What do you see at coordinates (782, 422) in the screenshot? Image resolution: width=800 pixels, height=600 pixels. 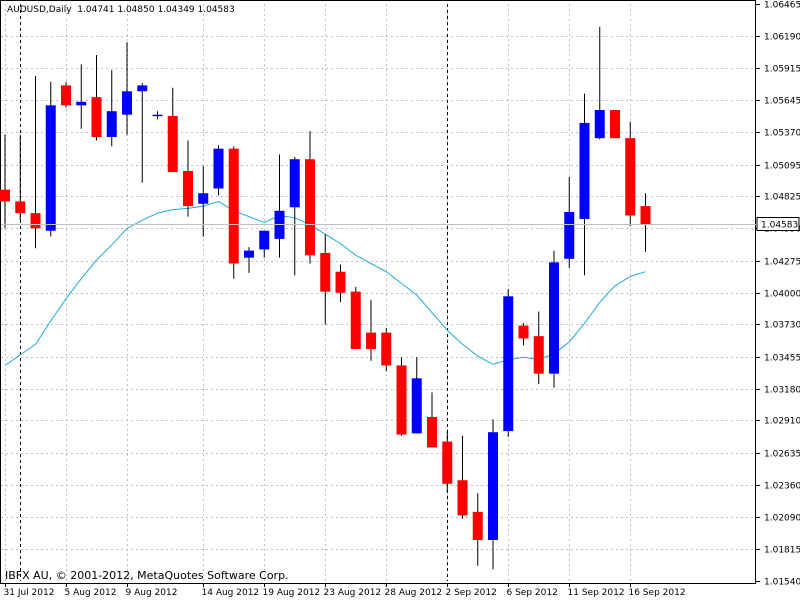 I see `y-tick-label: 1.02910` at bounding box center [782, 422].